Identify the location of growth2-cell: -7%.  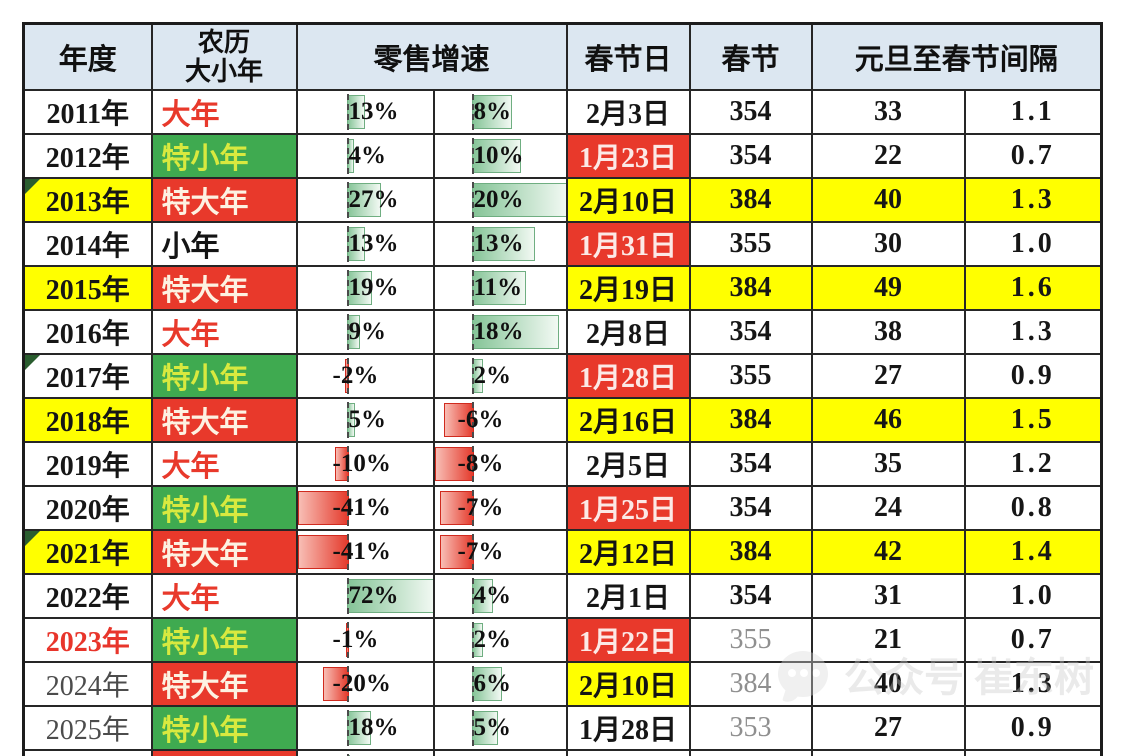
(500, 552).